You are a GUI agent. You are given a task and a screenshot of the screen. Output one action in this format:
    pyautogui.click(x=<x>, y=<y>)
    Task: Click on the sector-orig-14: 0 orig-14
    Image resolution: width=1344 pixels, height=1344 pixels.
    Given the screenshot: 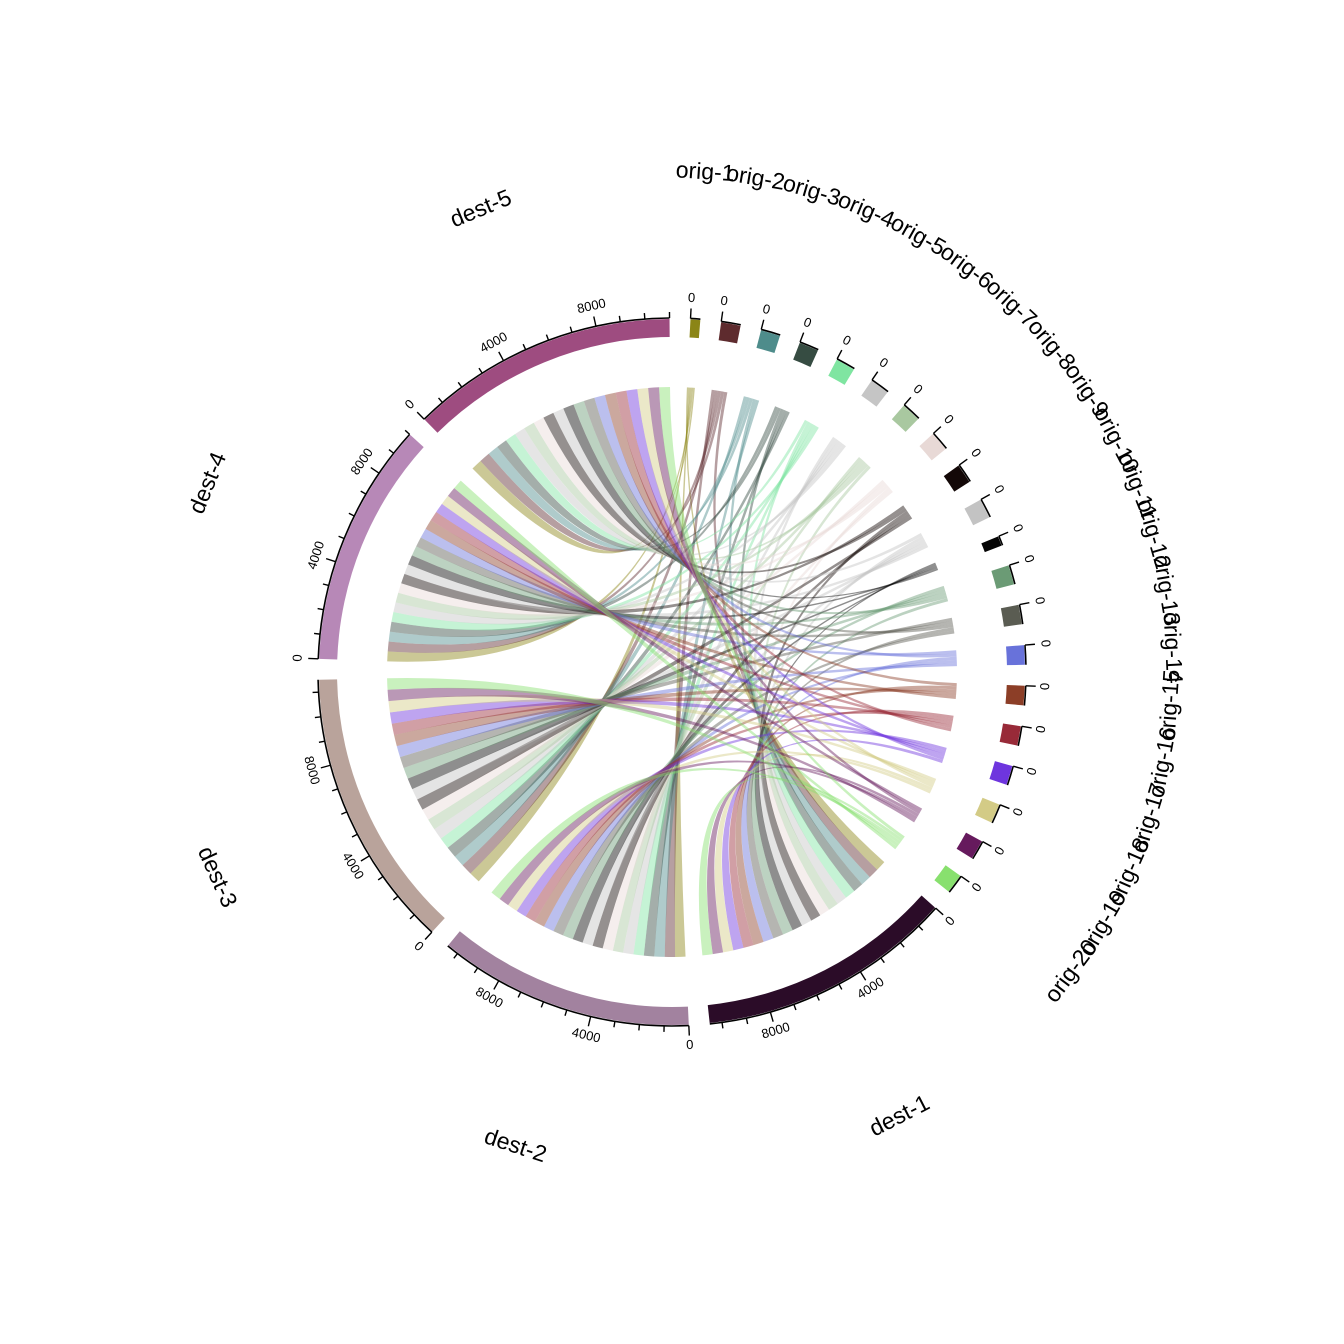 What is the action you would take?
    pyautogui.click(x=1097, y=647)
    